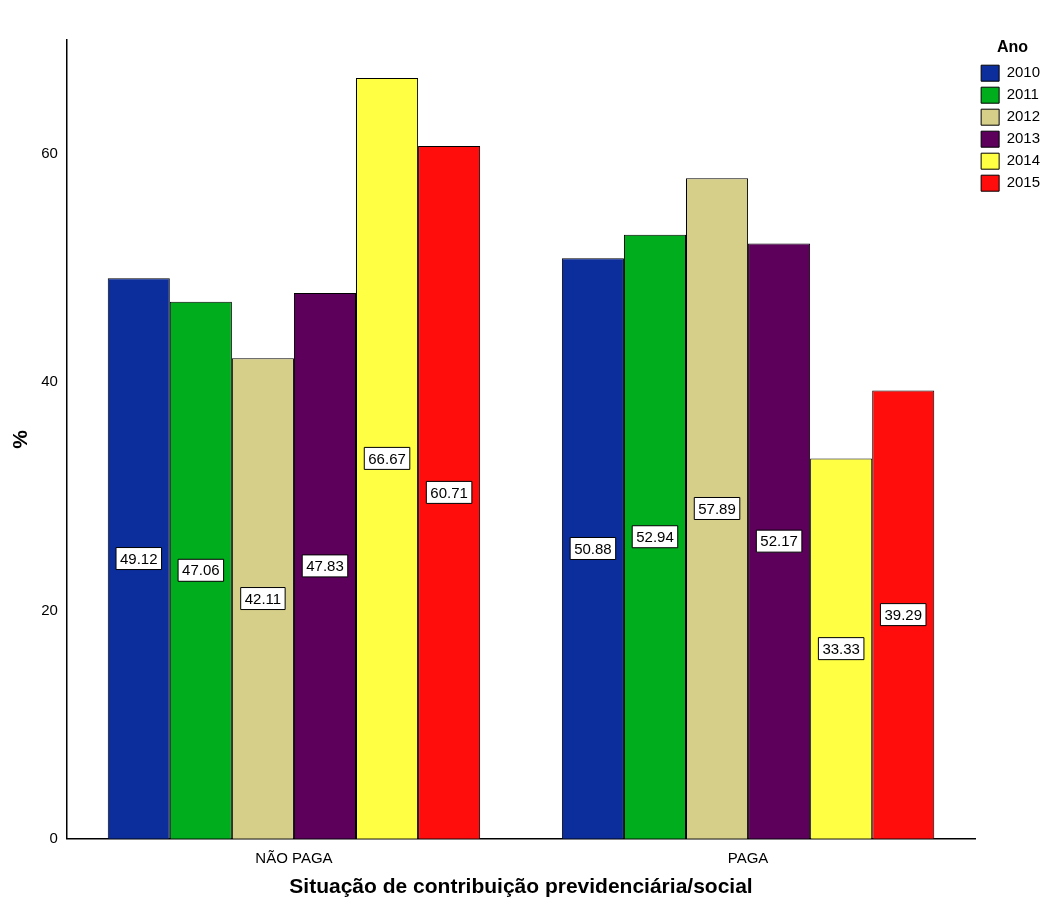 The image size is (1055, 909). Describe the element at coordinates (748, 857) in the screenshot. I see `x-tick-label: PAGA` at that location.